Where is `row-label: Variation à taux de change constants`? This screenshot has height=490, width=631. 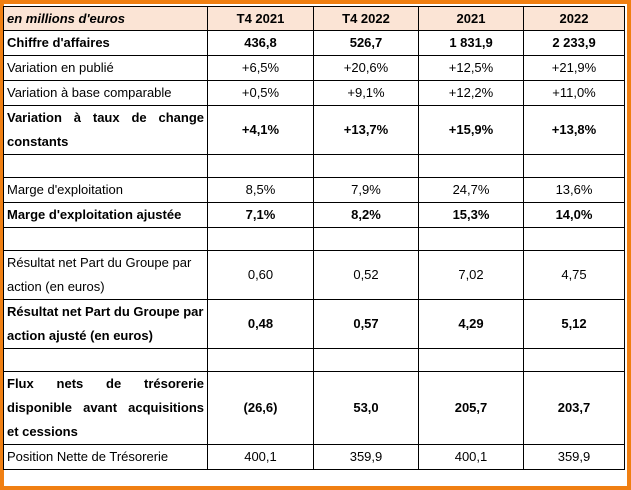 row-label: Variation à taux de change constants is located at coordinates (105, 130).